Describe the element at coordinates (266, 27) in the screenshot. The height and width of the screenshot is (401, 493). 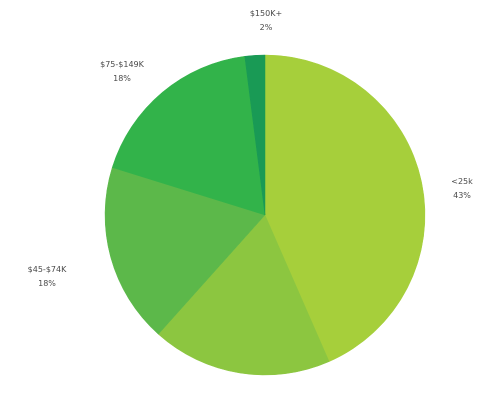
I see `slice-percent-label: 2%` at that location.